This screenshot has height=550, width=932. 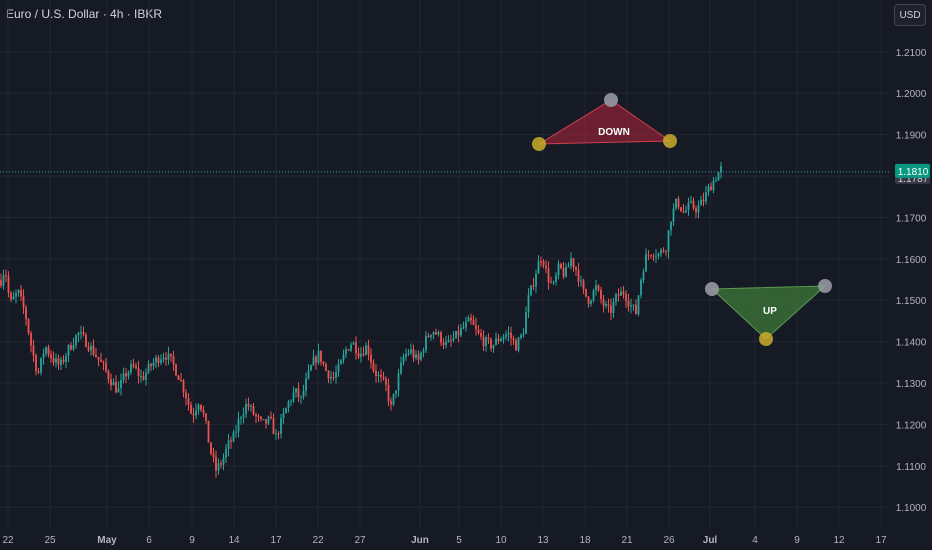 I want to click on drawings: DOWN UP, so click(x=682, y=219).